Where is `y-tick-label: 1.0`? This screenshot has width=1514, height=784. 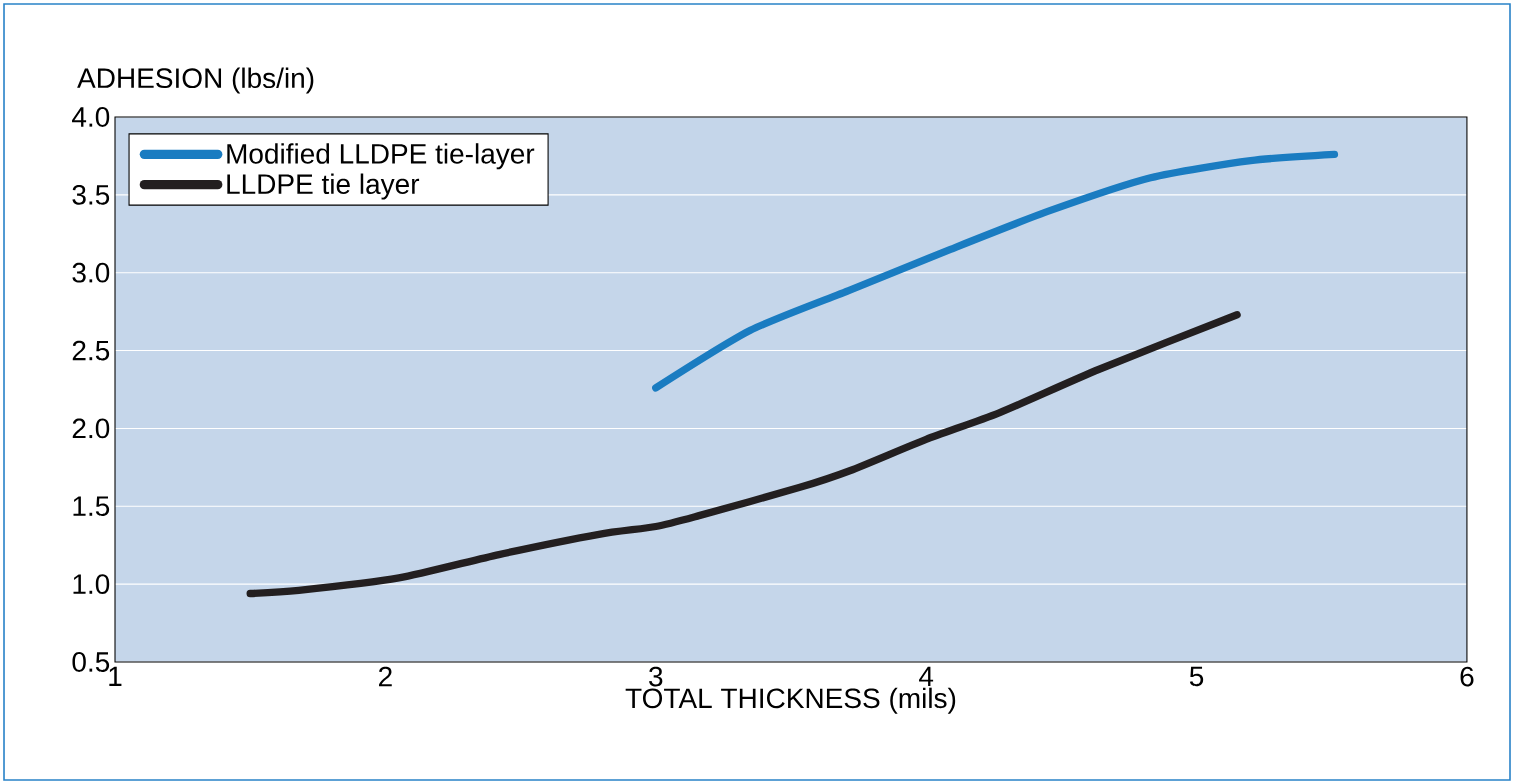 y-tick-label: 1.0 is located at coordinates (91, 584).